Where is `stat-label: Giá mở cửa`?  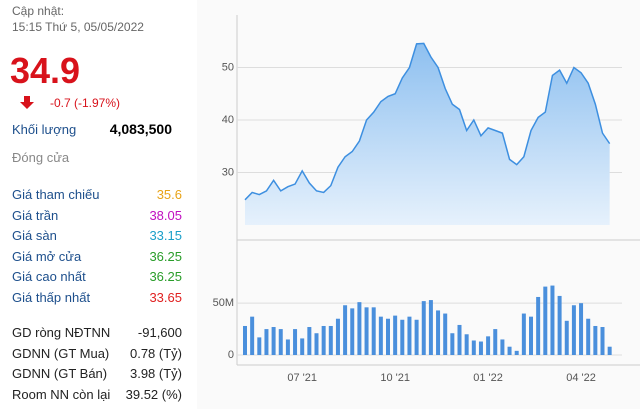
stat-label: Giá mở cửa is located at coordinates (47, 256).